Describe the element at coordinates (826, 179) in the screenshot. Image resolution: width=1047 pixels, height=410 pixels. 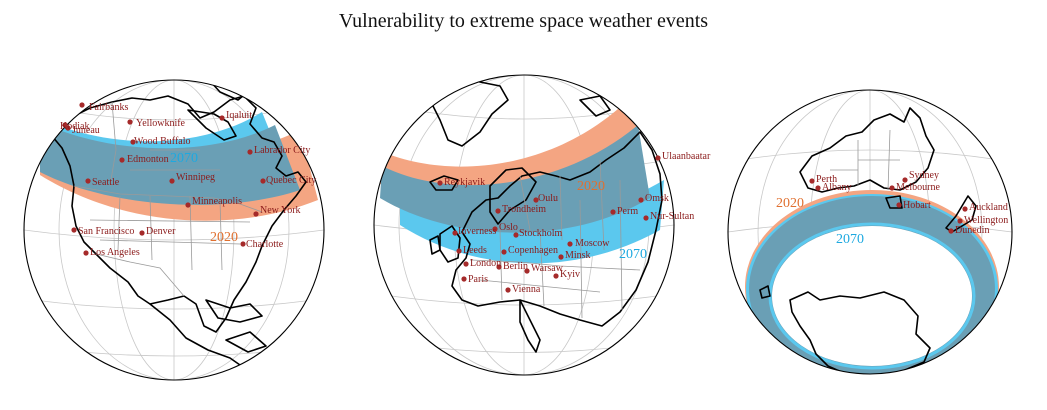
I see `city-label: Perth` at that location.